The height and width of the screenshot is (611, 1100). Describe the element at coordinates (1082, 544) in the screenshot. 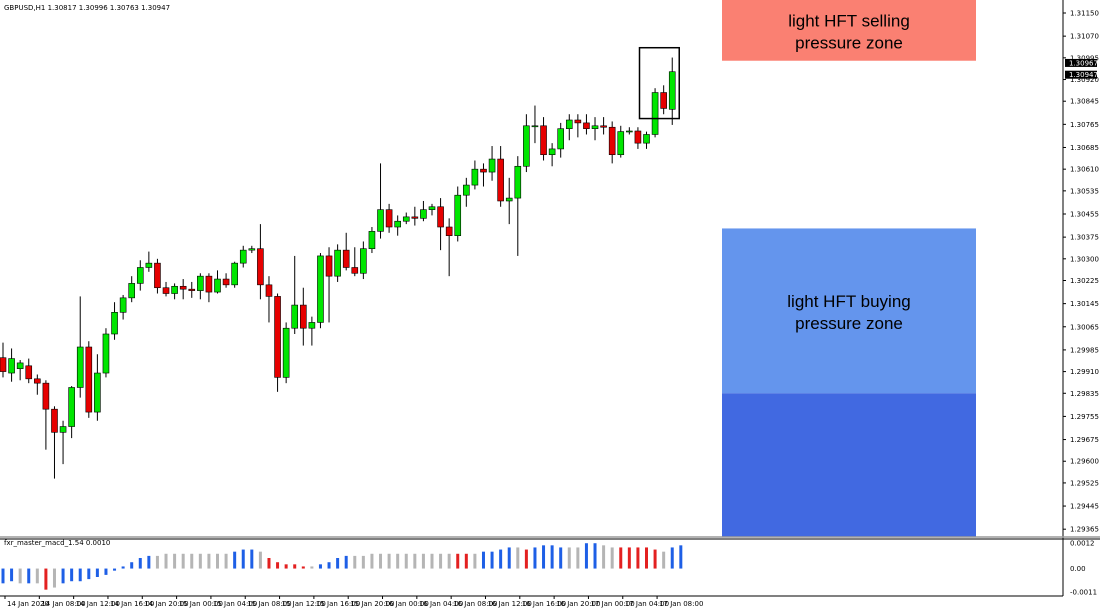

I see `macd-tick-label: 0.0012` at that location.